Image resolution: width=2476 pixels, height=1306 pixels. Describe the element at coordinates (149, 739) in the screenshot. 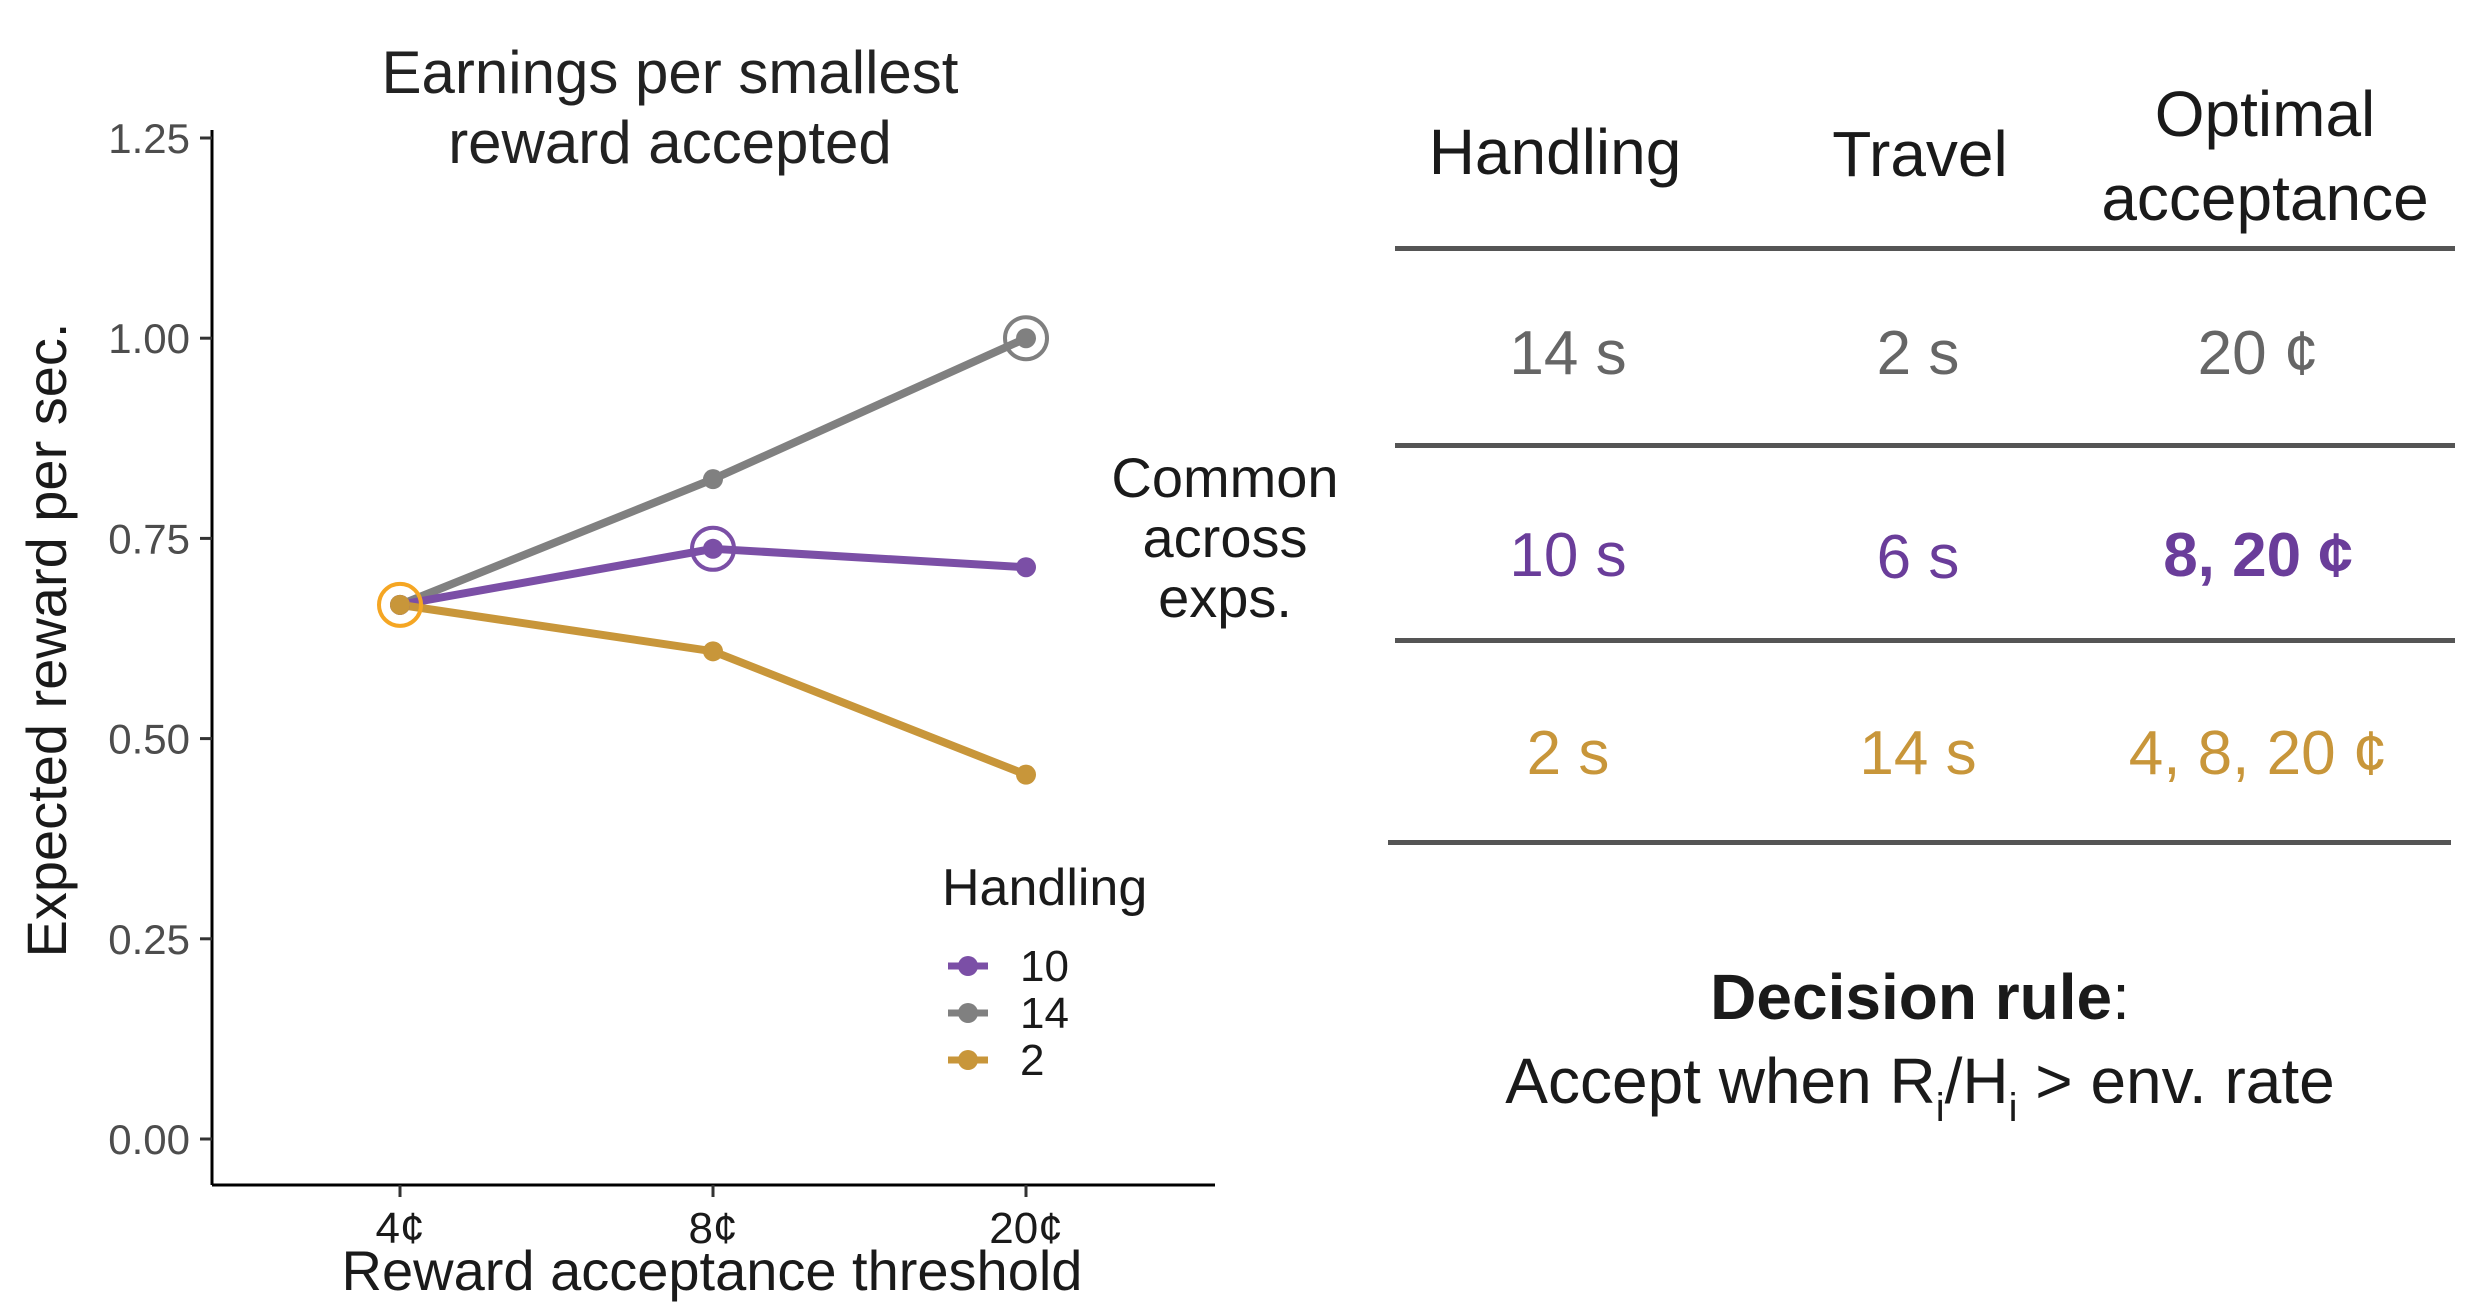

I see `y-tick-label: 0.50` at that location.